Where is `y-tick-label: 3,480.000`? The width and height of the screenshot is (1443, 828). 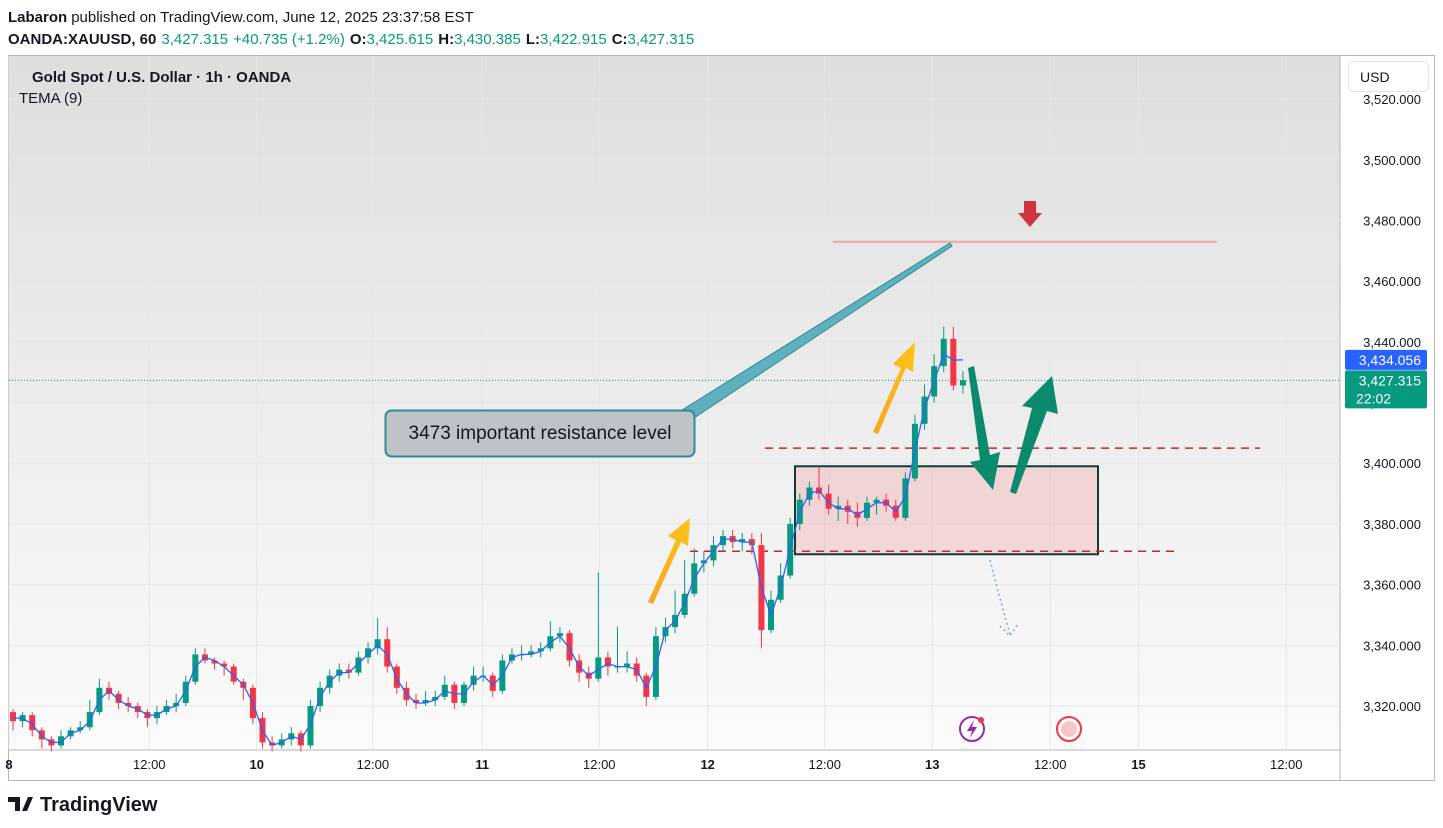 y-tick-label: 3,480.000 is located at coordinates (1392, 220).